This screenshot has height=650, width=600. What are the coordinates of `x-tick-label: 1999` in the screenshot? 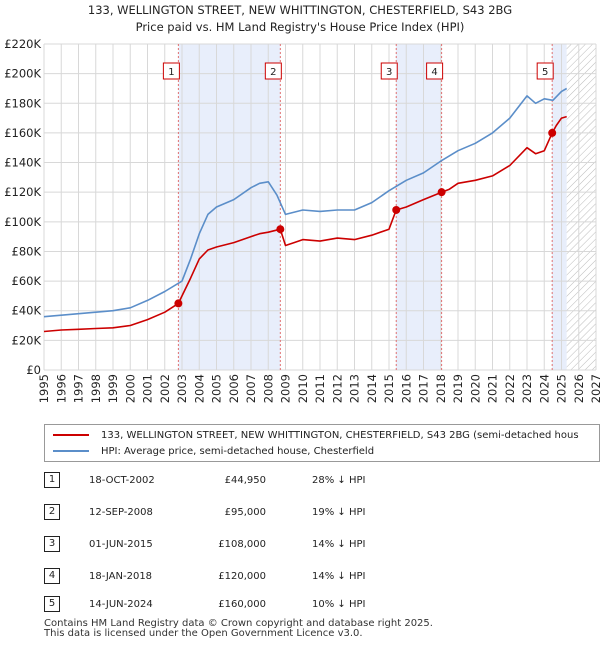 It's located at (113, 388).